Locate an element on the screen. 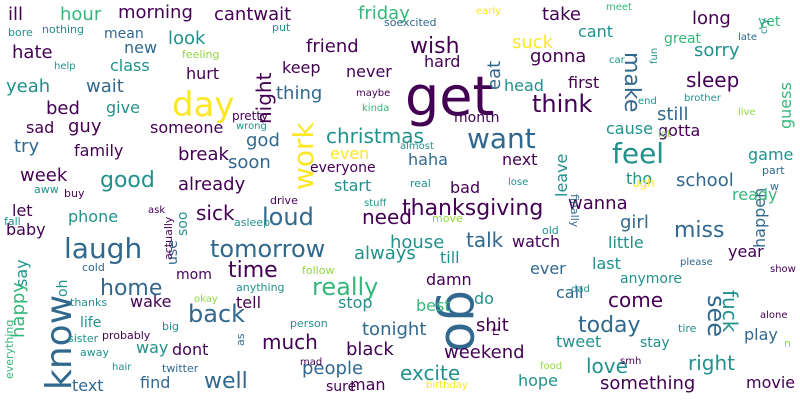 The width and height of the screenshot is (800, 400). word-anything: anything is located at coordinates (260, 287).